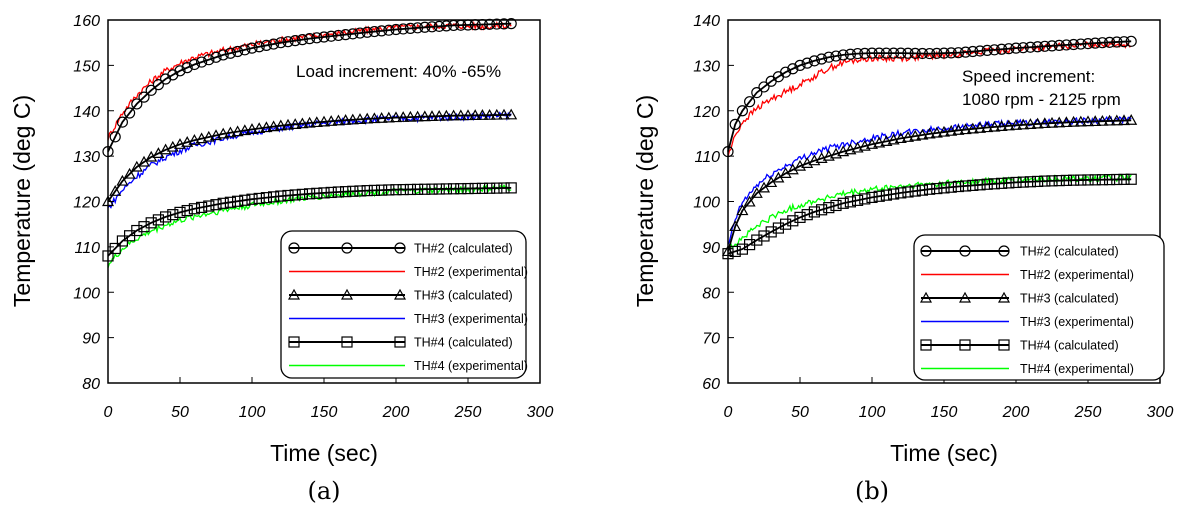 This screenshot has width=1191, height=505. What do you see at coordinates (1041, 99) in the screenshot?
I see `chart-annotation-line-2: 1080 rpm - 2125 rpm` at bounding box center [1041, 99].